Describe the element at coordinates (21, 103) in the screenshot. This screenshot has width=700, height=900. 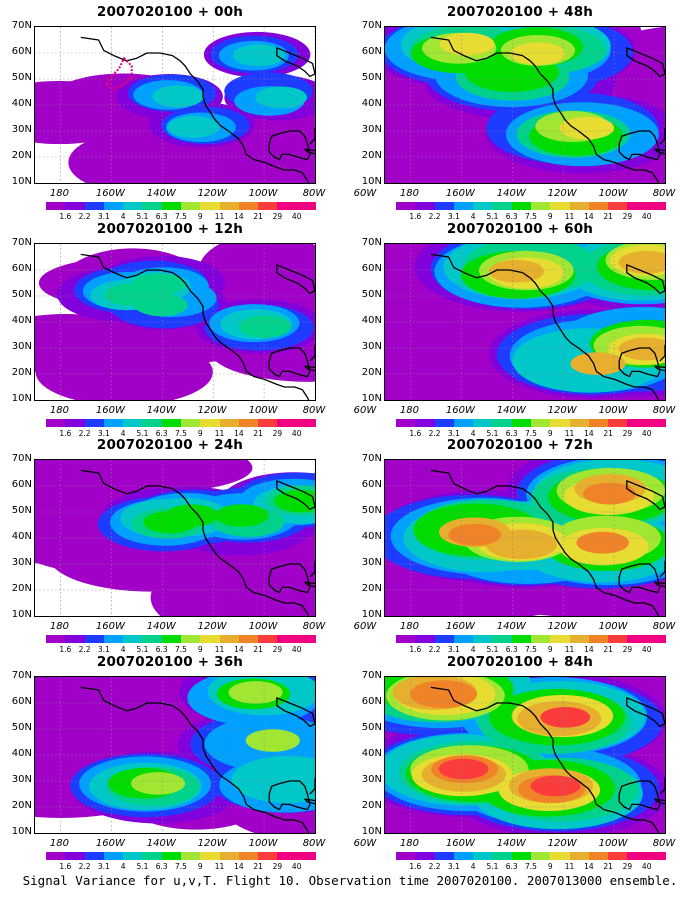
I see `latitude-tick-label: 40N` at that location.